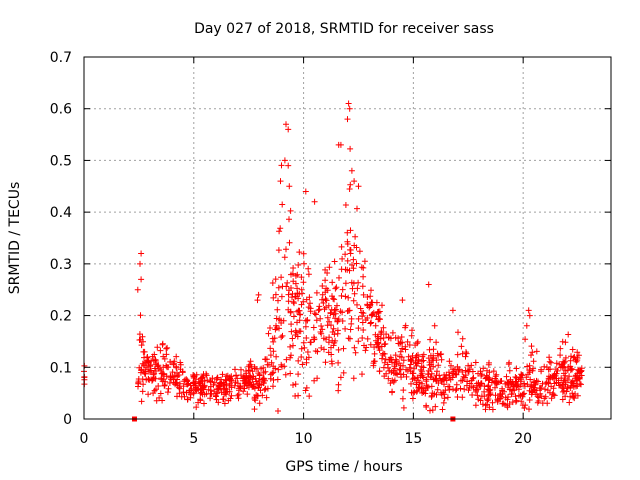 The width and height of the screenshot is (640, 480). Describe the element at coordinates (343, 467) in the screenshot. I see `x-axis-label: GPS time / hours` at that location.